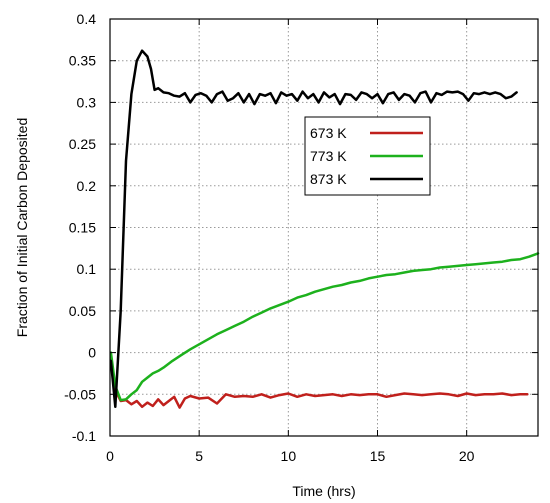 This screenshot has height=503, width=550. I want to click on legend-label-673k: 673 K, so click(328, 133).